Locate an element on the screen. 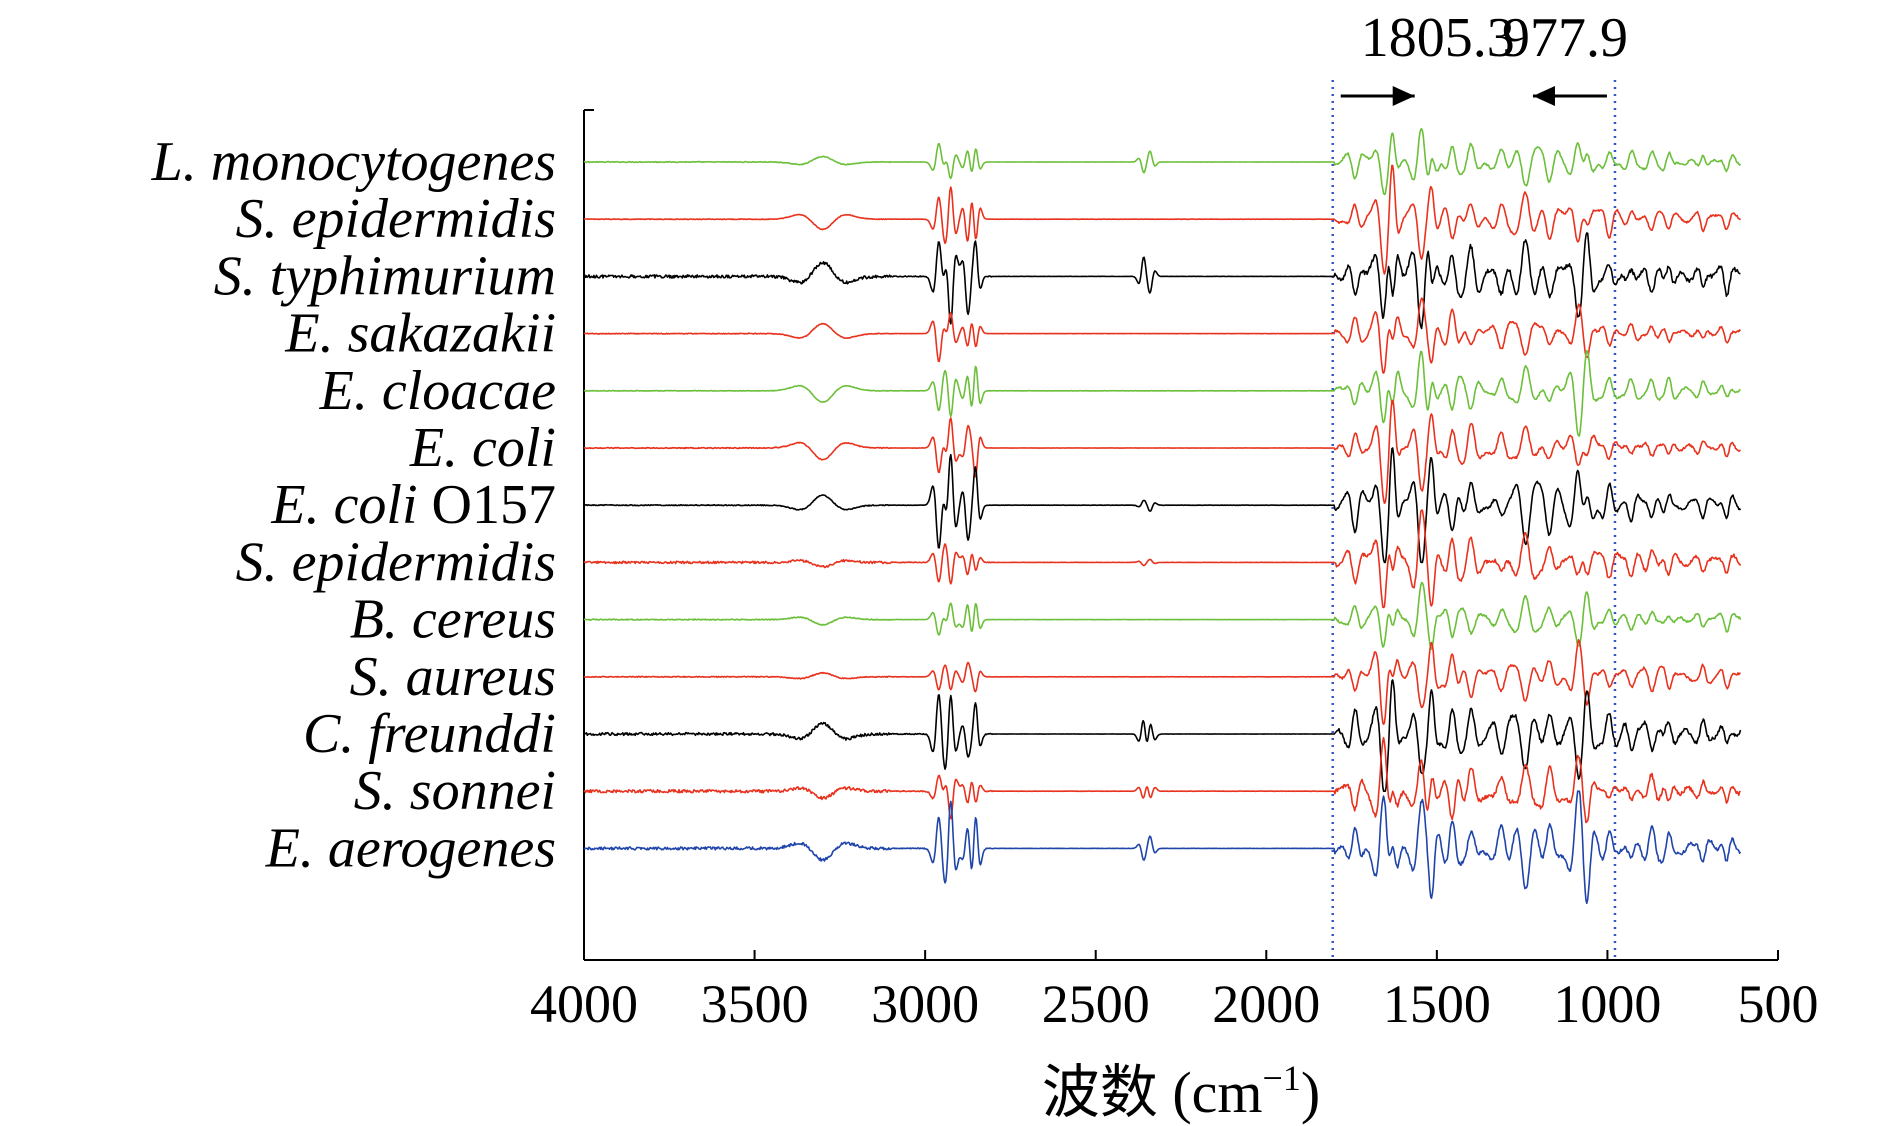 The height and width of the screenshot is (1126, 1890). series-label-5: E. coli is located at coordinates (482, 448).